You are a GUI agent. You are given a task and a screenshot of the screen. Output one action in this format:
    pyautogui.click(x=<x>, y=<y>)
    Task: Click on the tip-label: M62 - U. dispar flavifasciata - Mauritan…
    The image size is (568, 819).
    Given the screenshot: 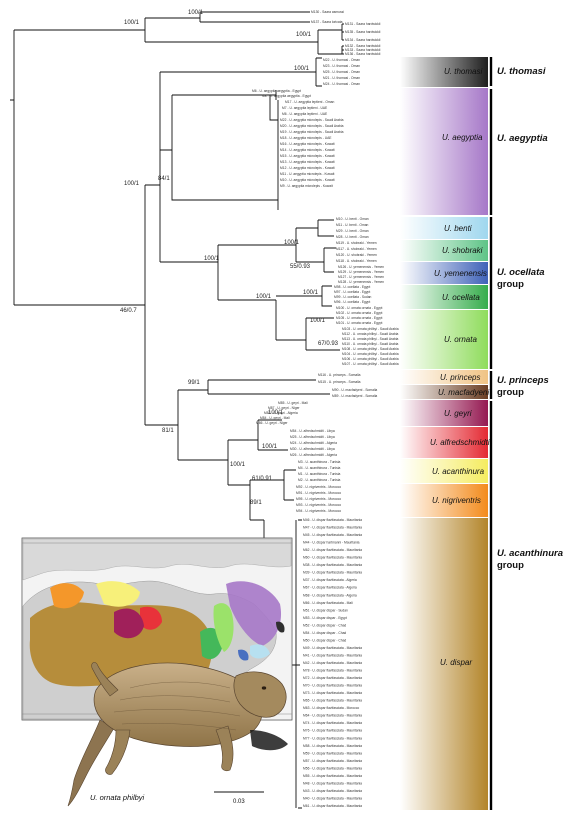 What is the action you would take?
    pyautogui.click(x=332, y=550)
    